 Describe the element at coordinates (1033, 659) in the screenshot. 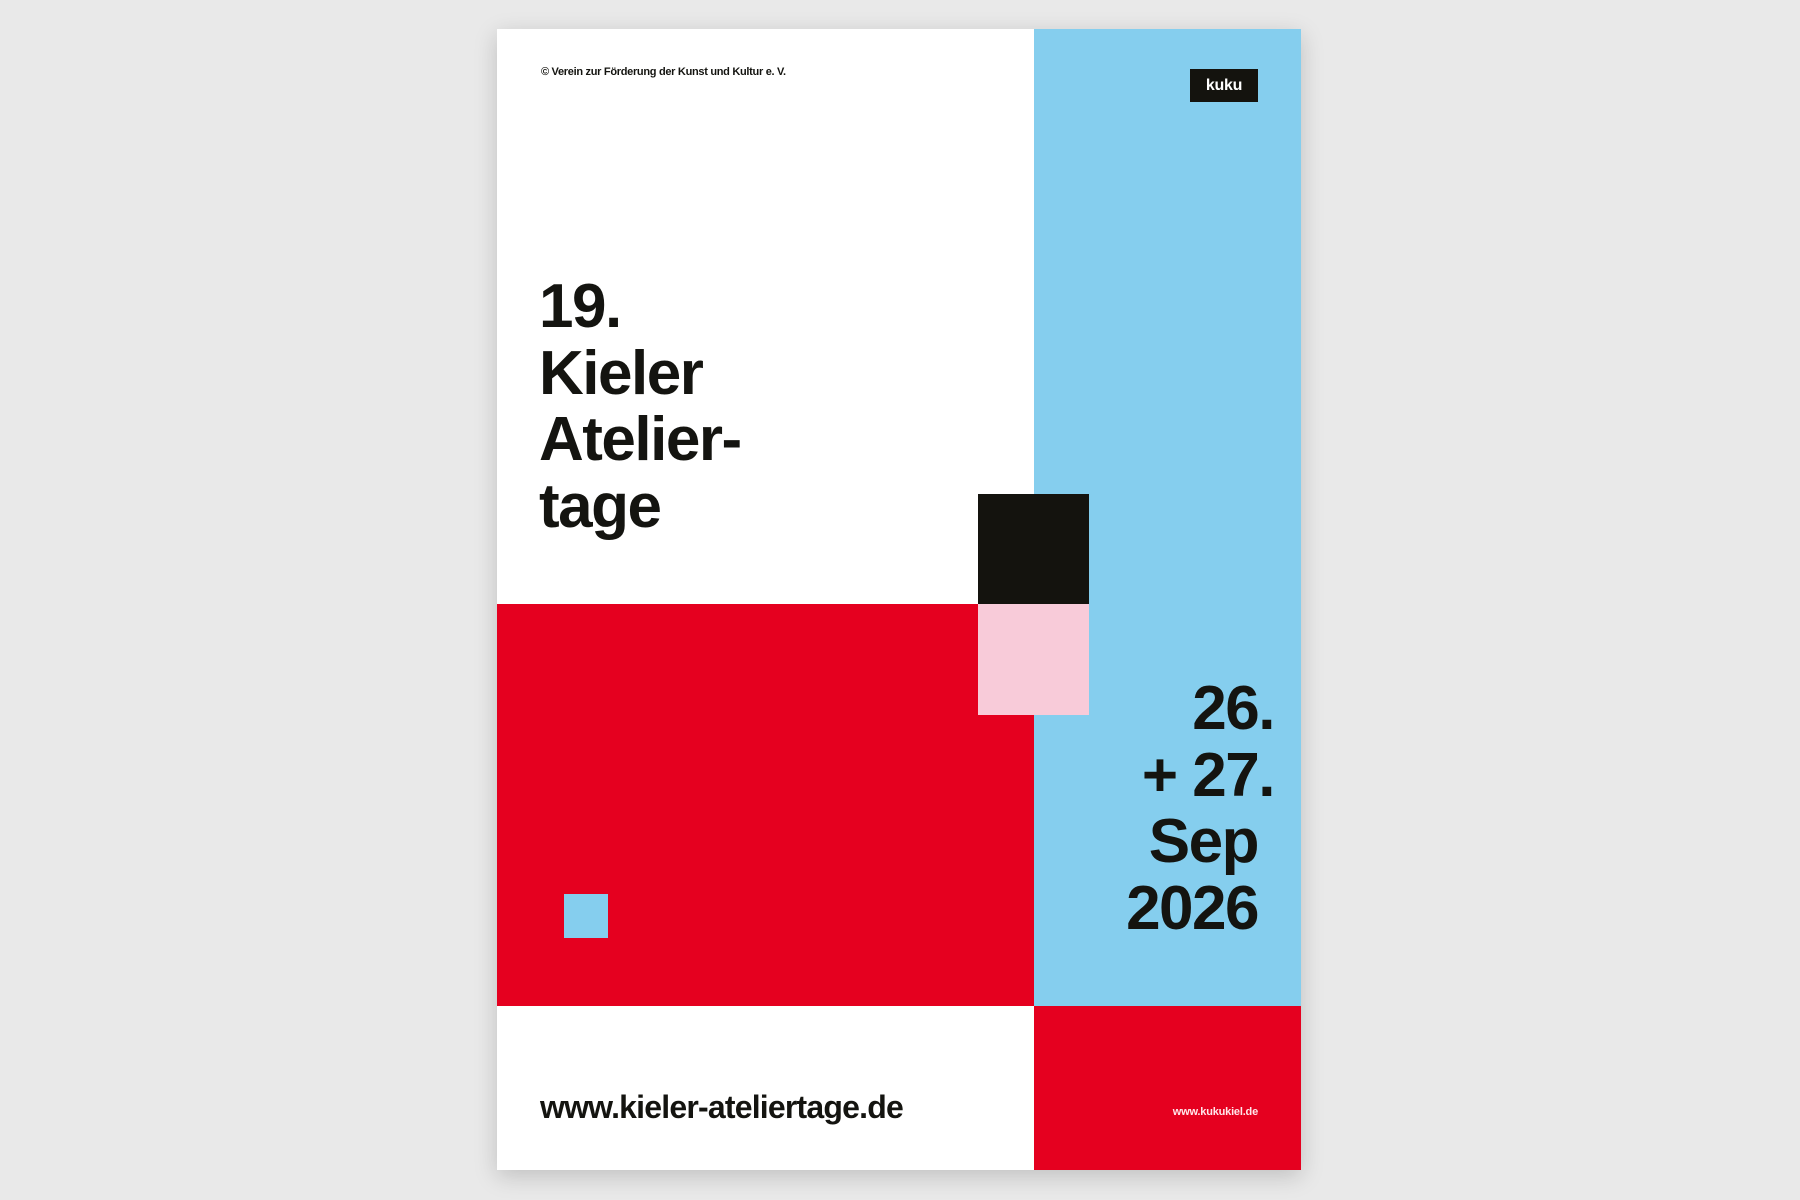

I see `pink-square` at that location.